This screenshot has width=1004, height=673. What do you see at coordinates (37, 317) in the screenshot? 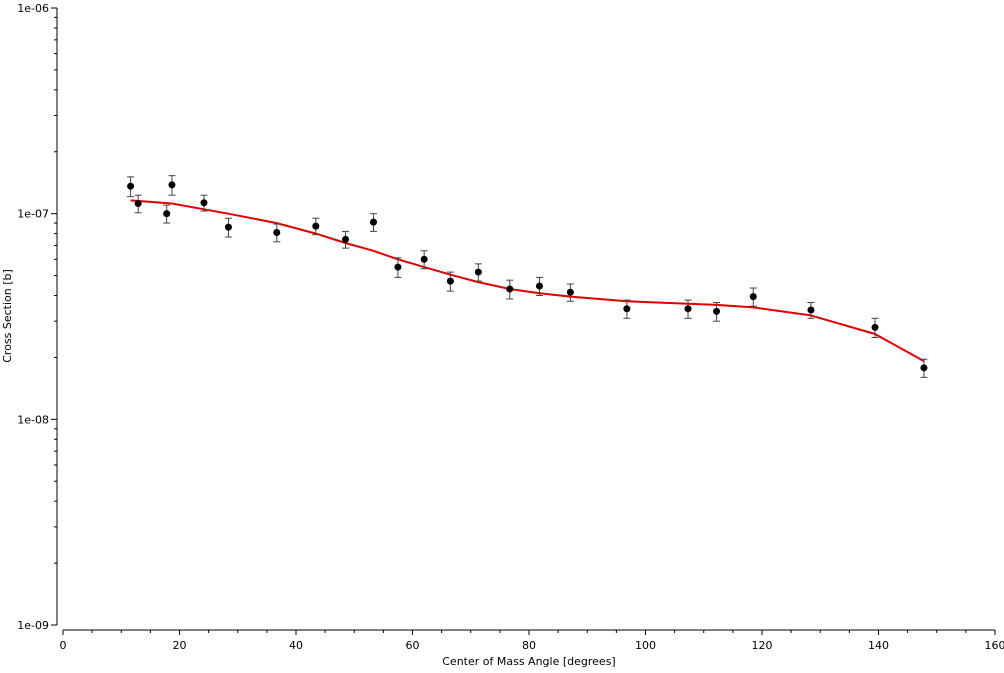
I see `y-axis-ticks: 1e-09 1e-08 1e-07 1e-06` at bounding box center [37, 317].